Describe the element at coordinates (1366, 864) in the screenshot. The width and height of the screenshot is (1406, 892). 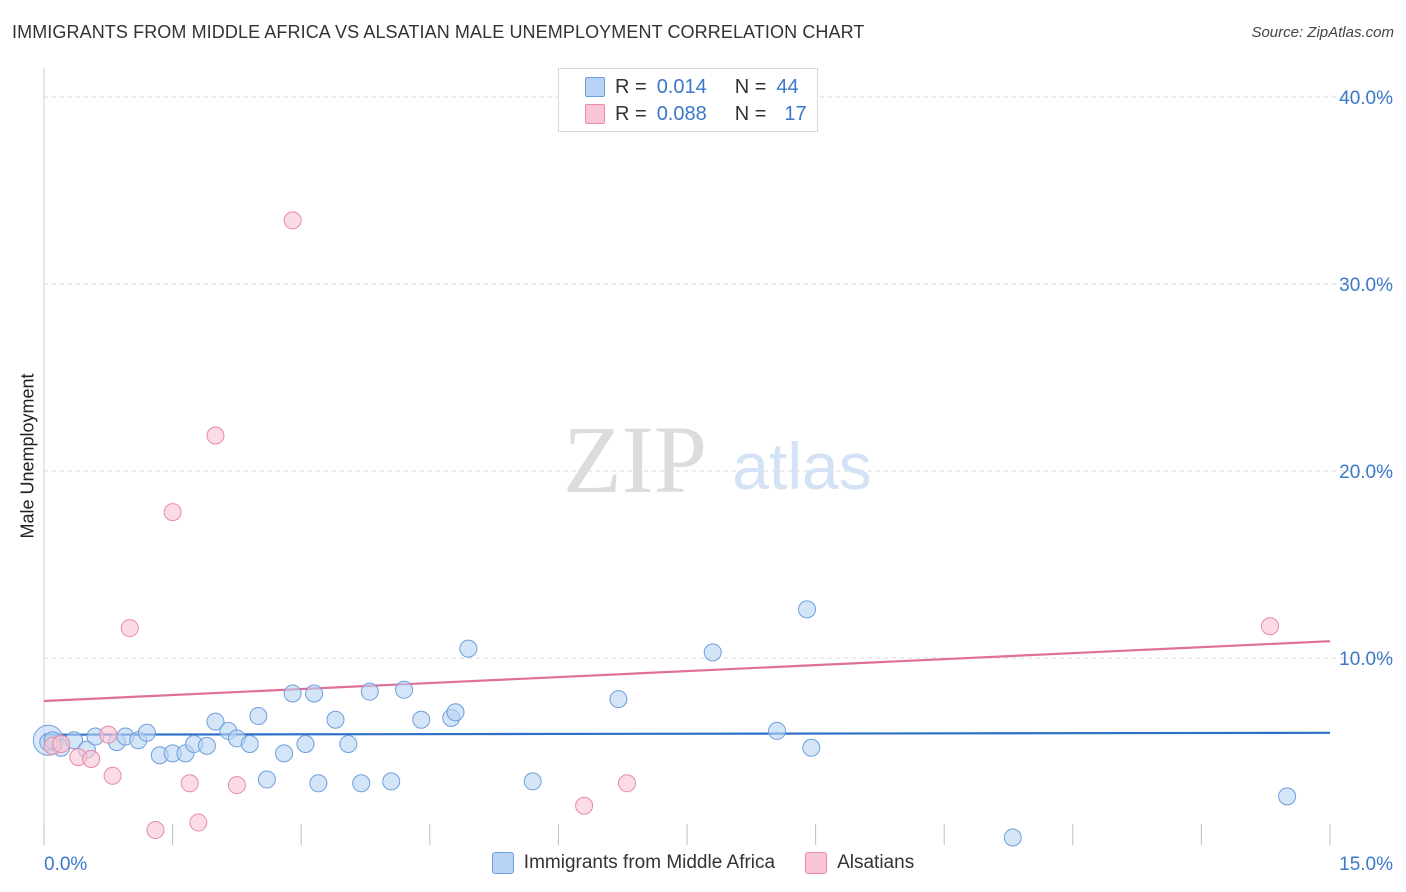
I see `x-tick-label: 15.0%` at that location.